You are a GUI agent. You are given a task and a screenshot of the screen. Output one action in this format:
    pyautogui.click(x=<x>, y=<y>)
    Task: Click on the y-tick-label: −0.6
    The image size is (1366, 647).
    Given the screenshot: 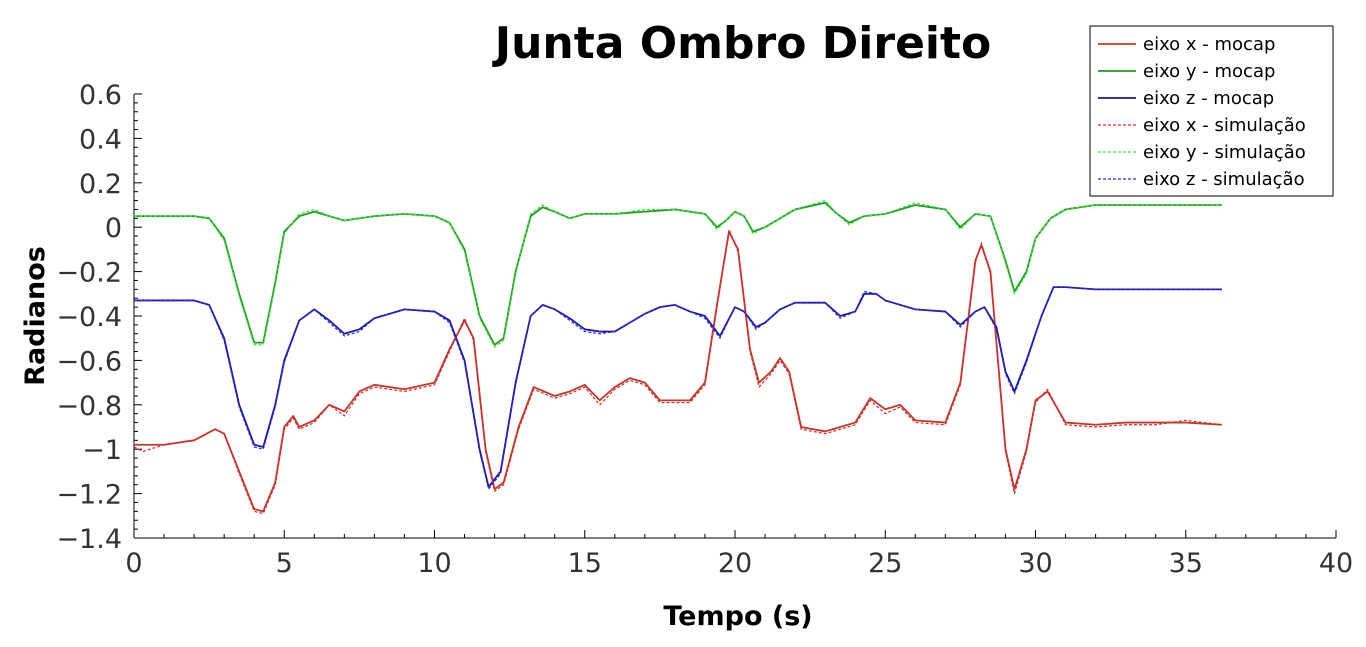 What is the action you would take?
    pyautogui.click(x=89, y=361)
    